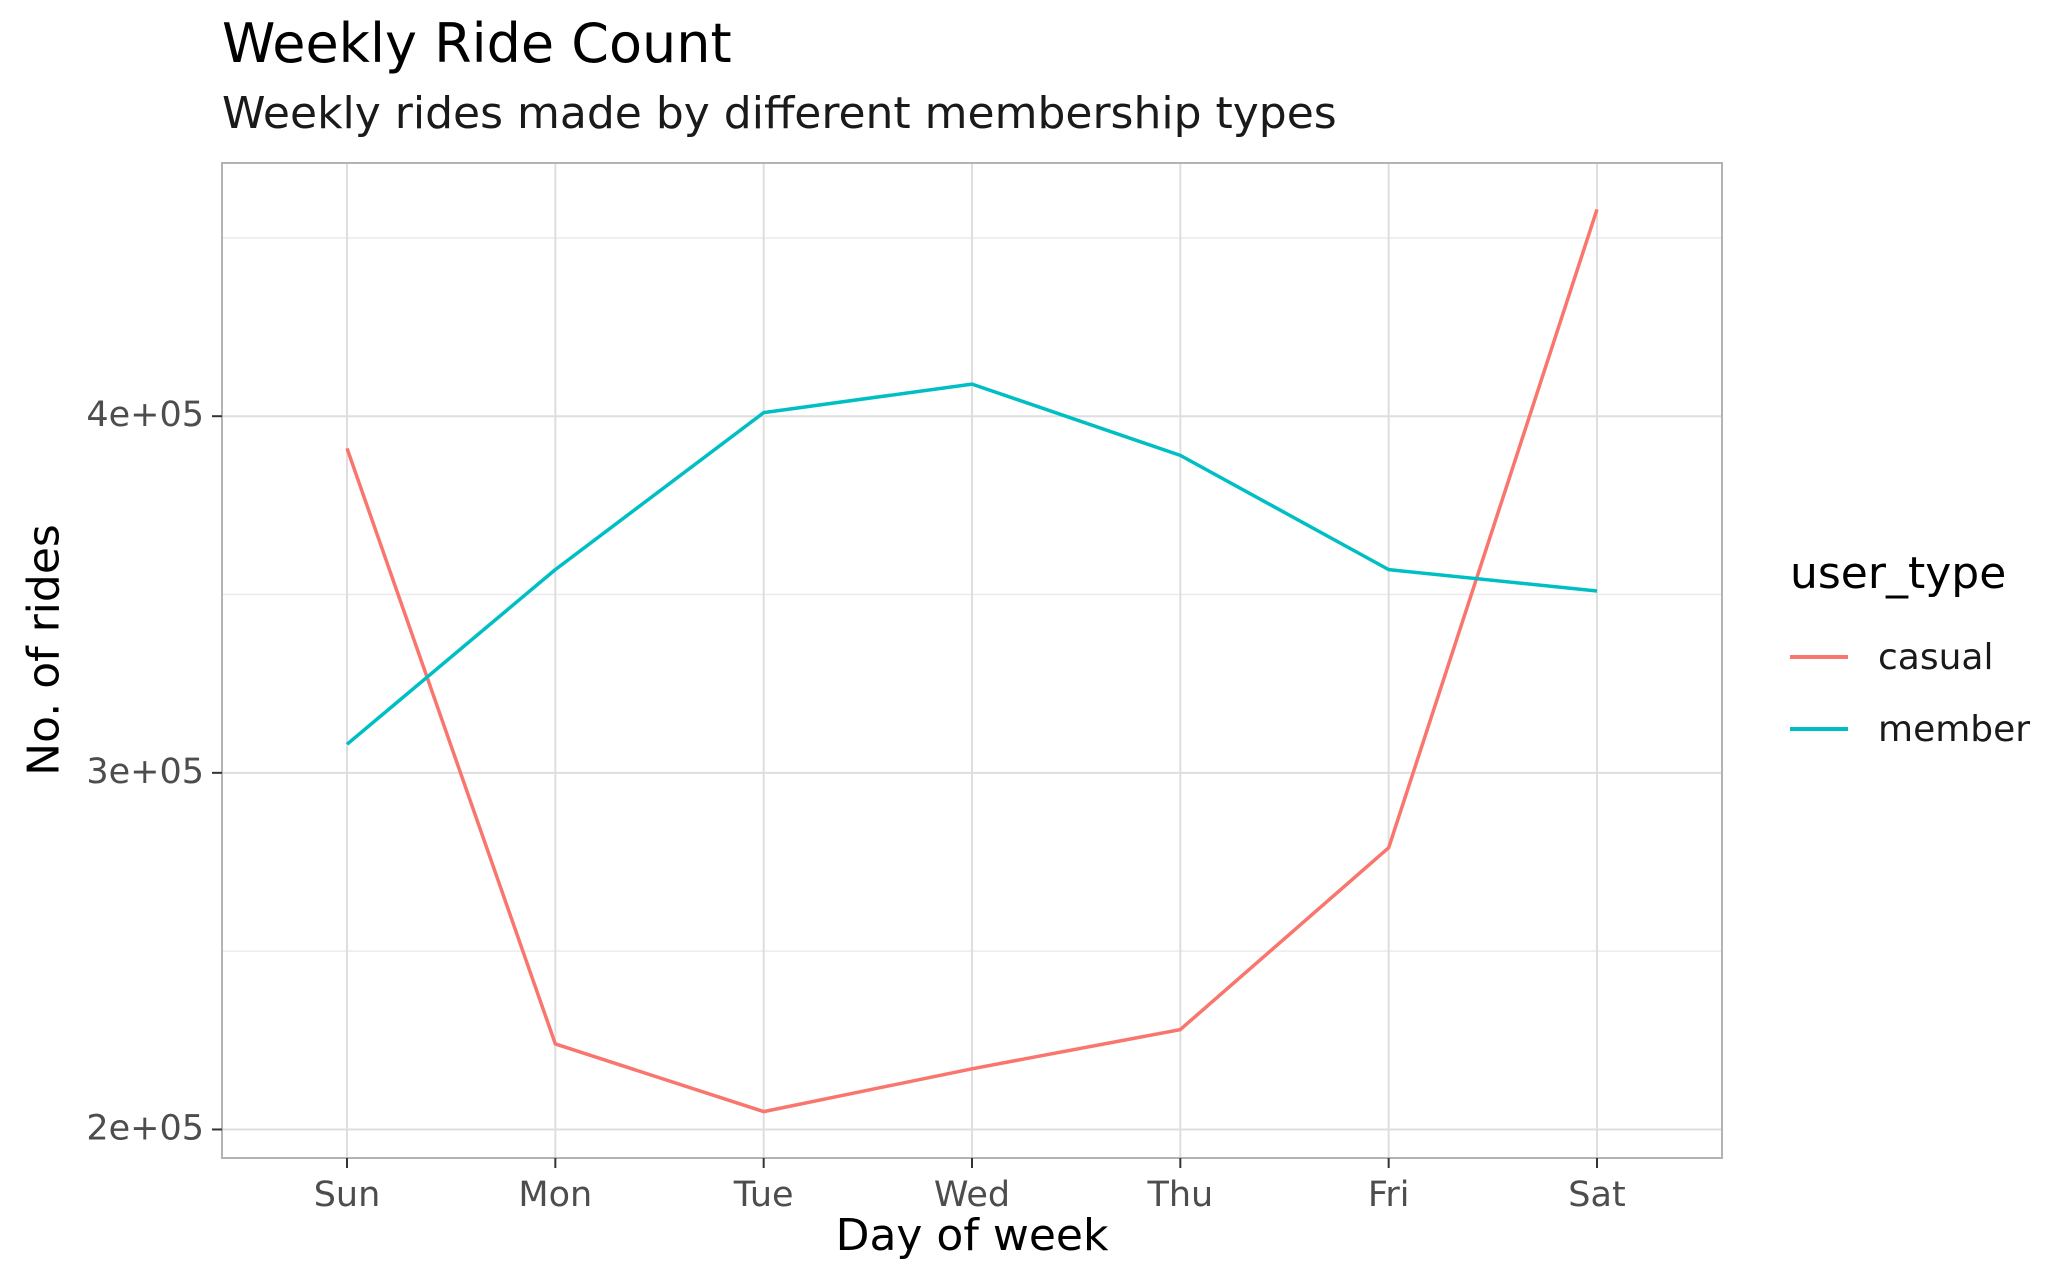 The image size is (2071, 1278). I want to click on x-tick-label: Tue, so click(763, 1195).